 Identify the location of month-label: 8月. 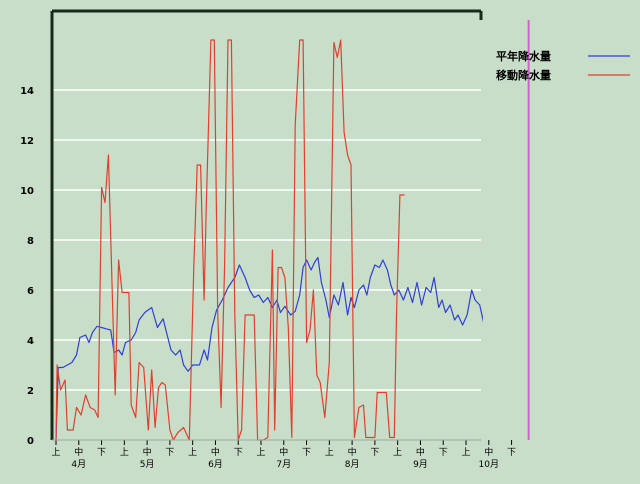
(352, 464).